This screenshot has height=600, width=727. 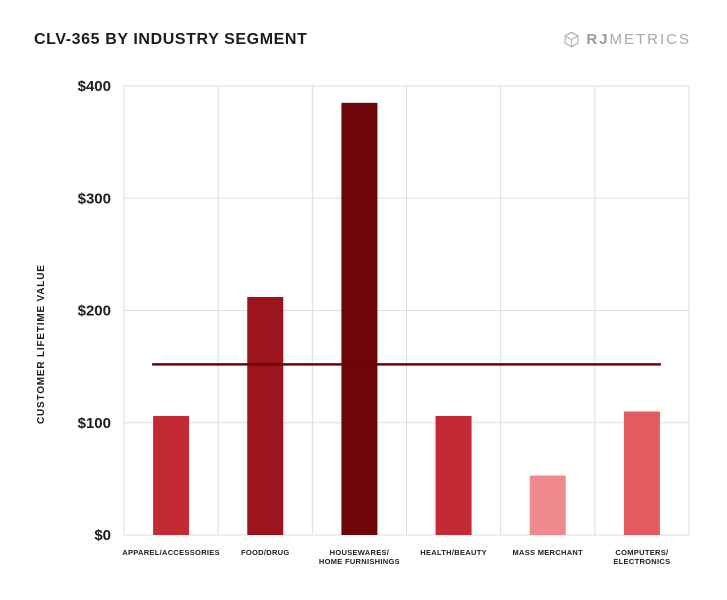 What do you see at coordinates (360, 552) in the screenshot?
I see `x-tick-label: HOUSEWARES/` at bounding box center [360, 552].